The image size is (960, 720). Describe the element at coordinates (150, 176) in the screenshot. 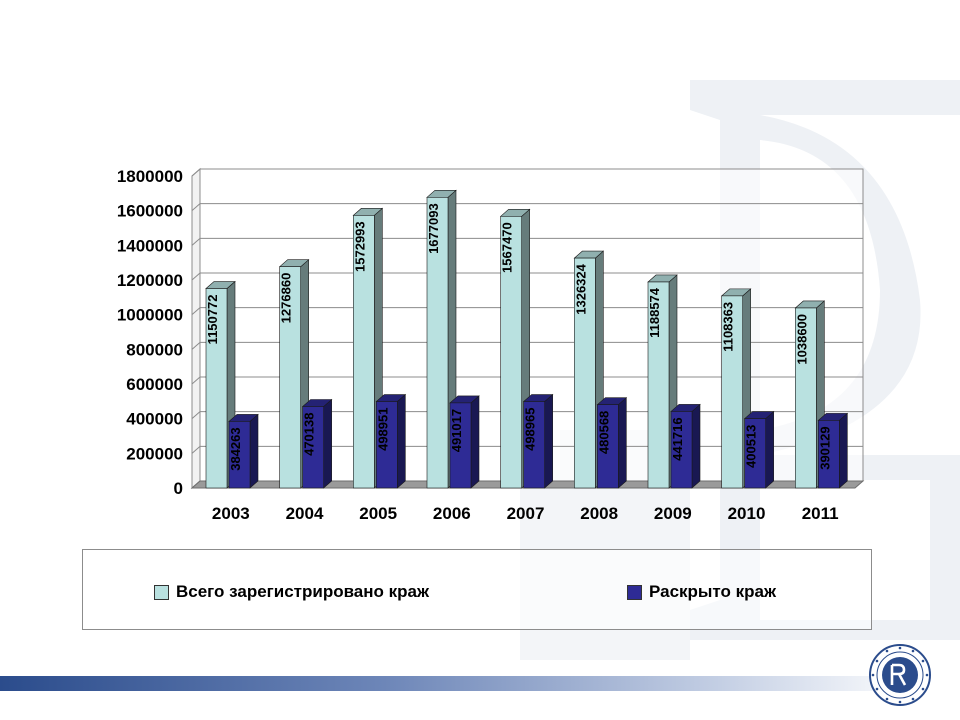

I see `y-tick-label: 1800000` at that location.